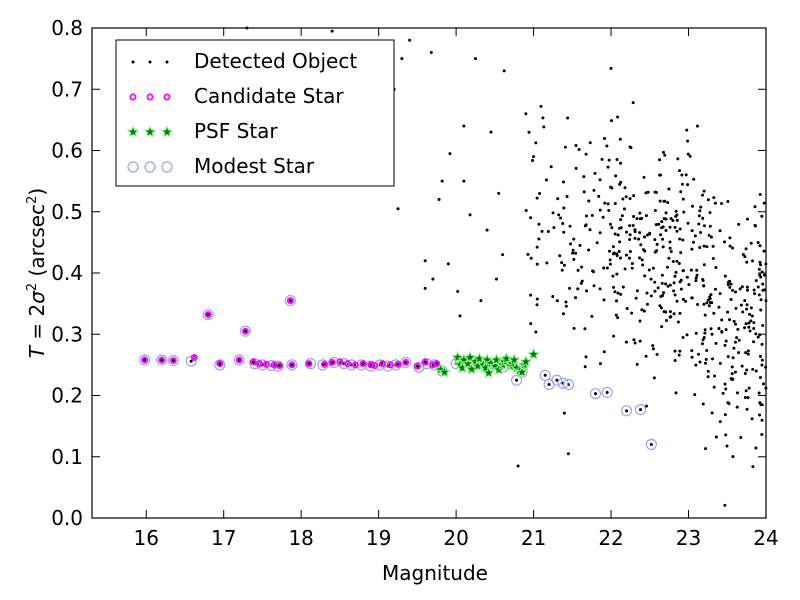  I want to click on modest-star-marker, so click(557, 380).